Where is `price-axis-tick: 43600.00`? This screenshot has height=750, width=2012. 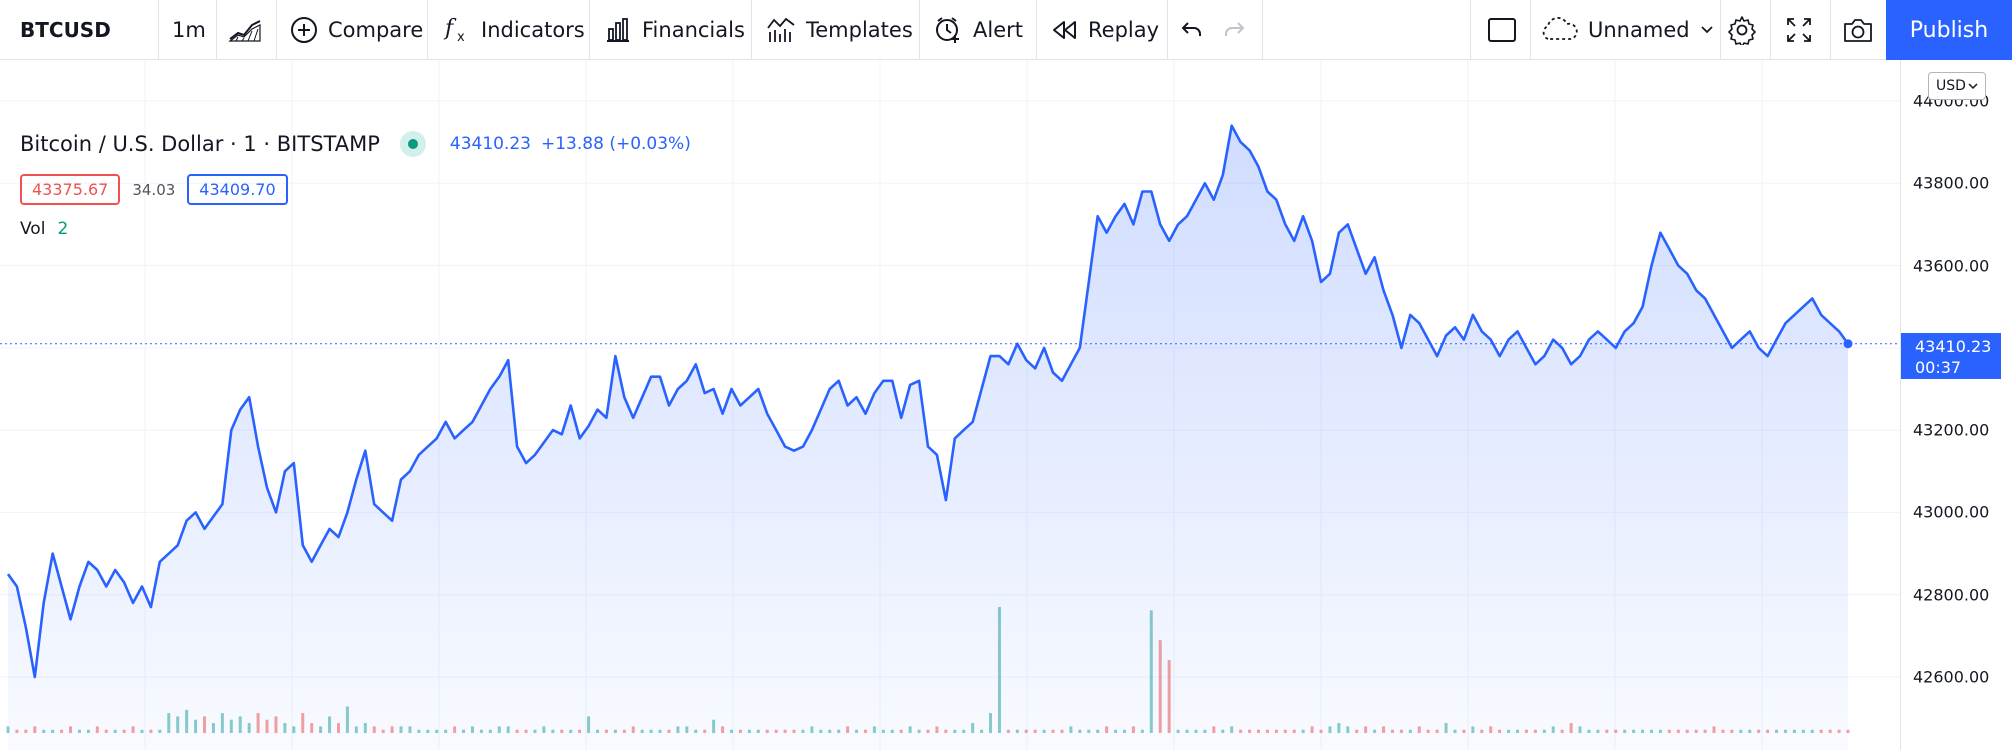 price-axis-tick: 43600.00 is located at coordinates (1951, 266).